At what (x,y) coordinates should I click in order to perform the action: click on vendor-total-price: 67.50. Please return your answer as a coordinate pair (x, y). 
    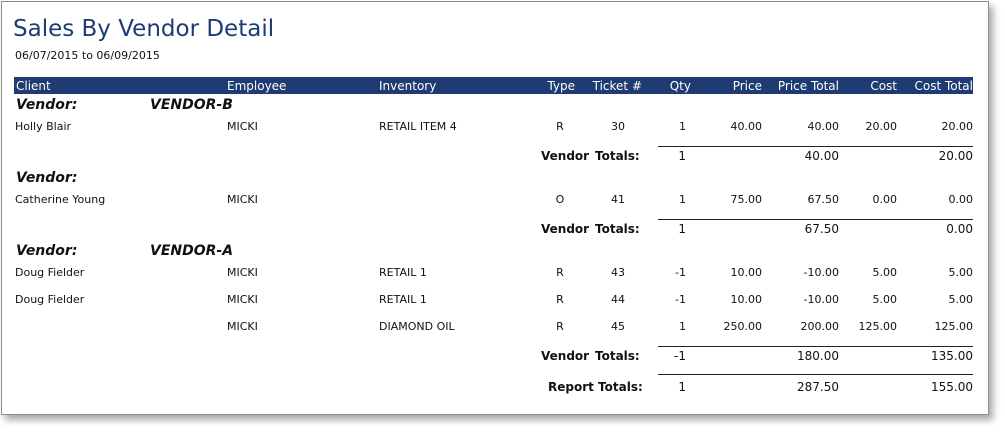
    Looking at the image, I should click on (821, 229).